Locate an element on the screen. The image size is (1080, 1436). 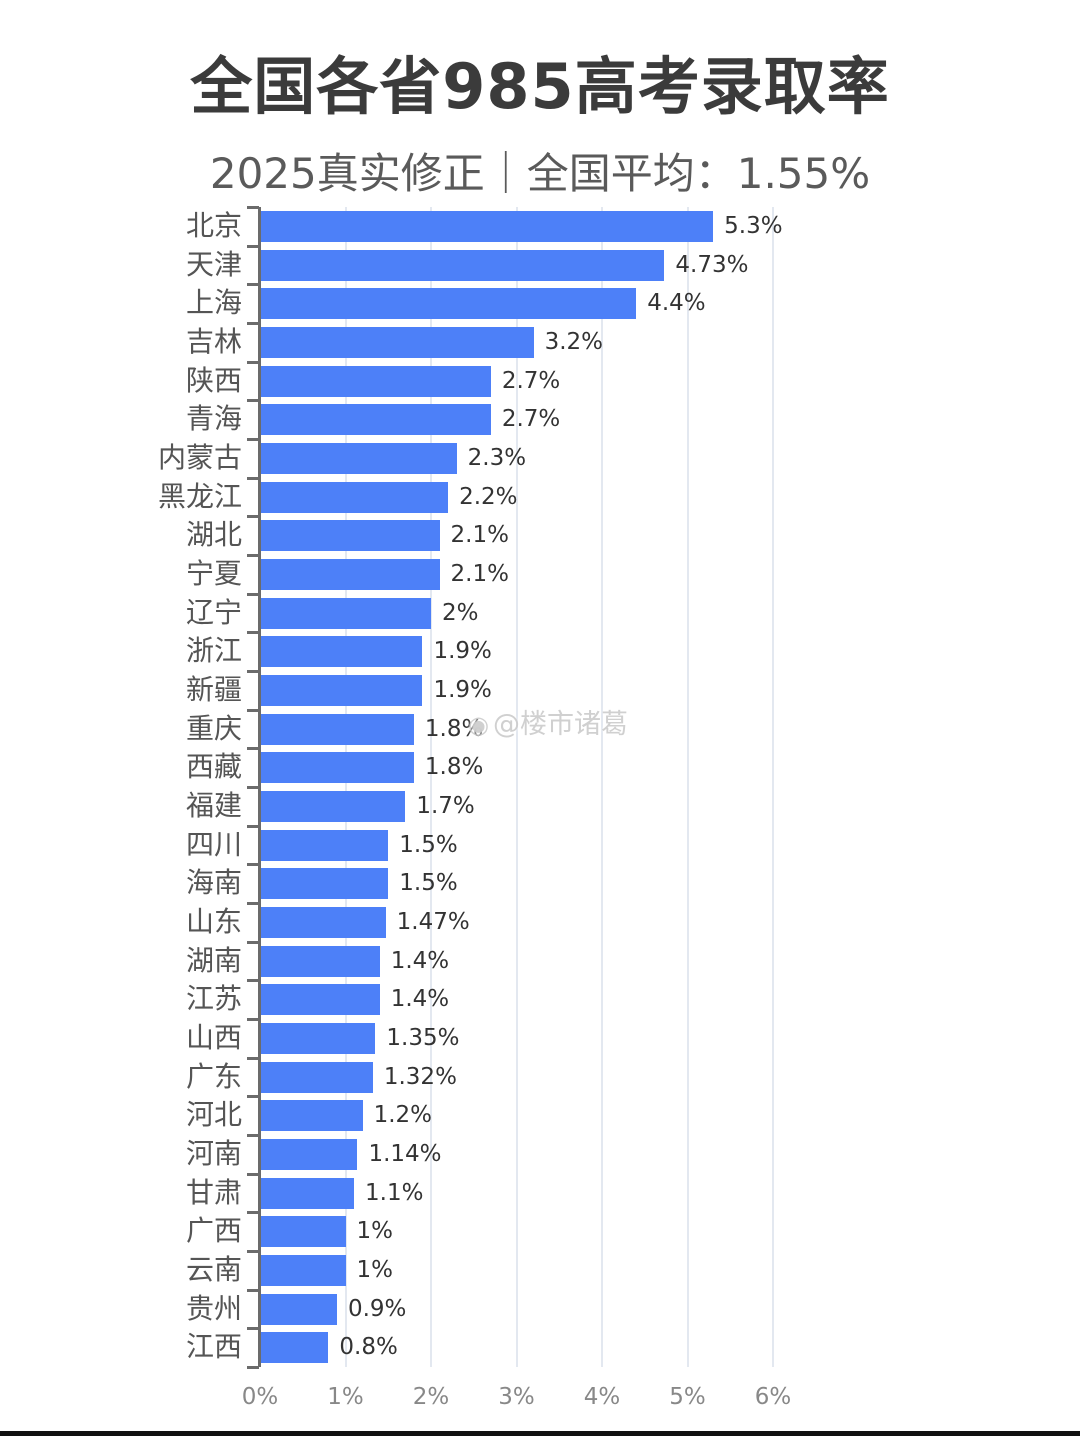
bar-row: 山东 1.47% is located at coordinates (540, 922).